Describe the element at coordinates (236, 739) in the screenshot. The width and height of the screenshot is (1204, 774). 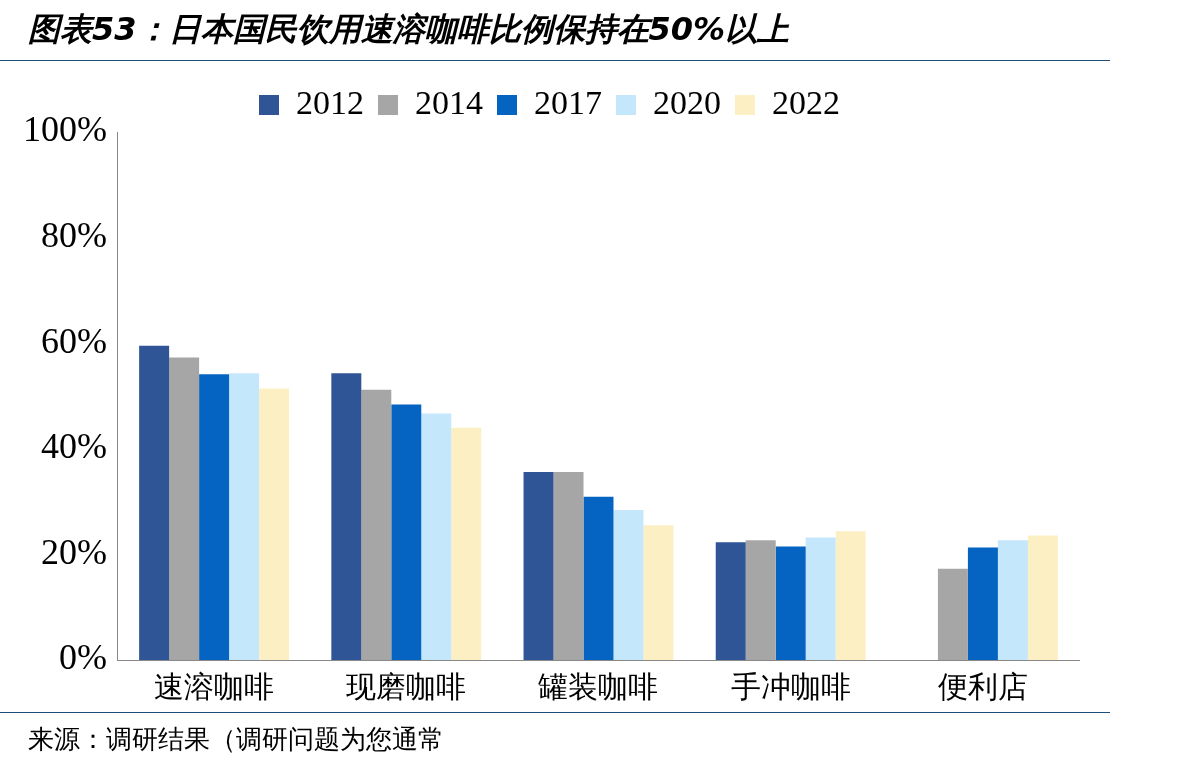
I see `source-note: 来源：调研结果（调研问题为您通常` at that location.